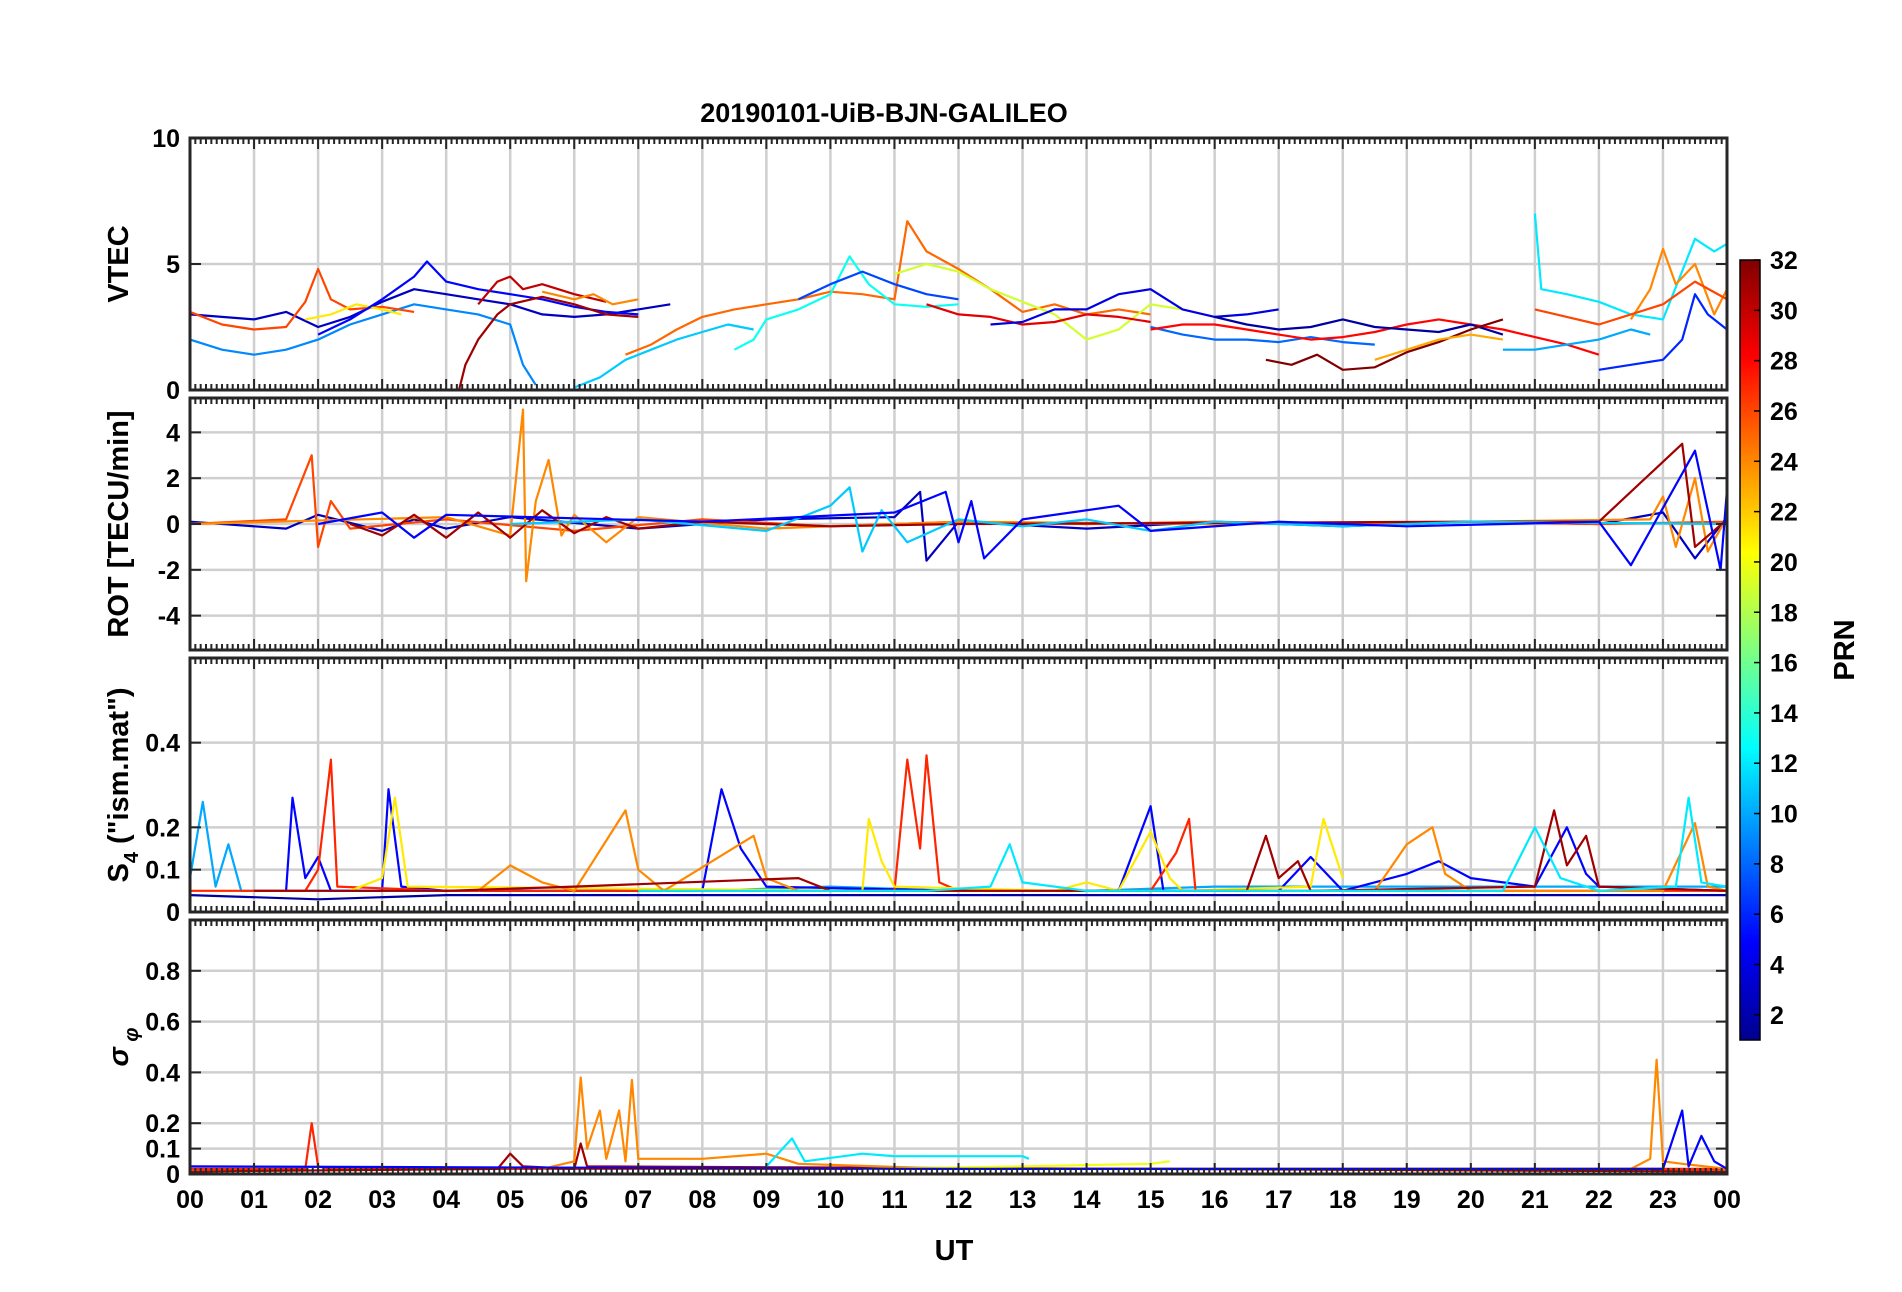 Image resolution: width=1902 pixels, height=1292 pixels. What do you see at coordinates (123, 785) in the screenshot?
I see `y-axis-label: S4 ("ism.mat")` at bounding box center [123, 785].